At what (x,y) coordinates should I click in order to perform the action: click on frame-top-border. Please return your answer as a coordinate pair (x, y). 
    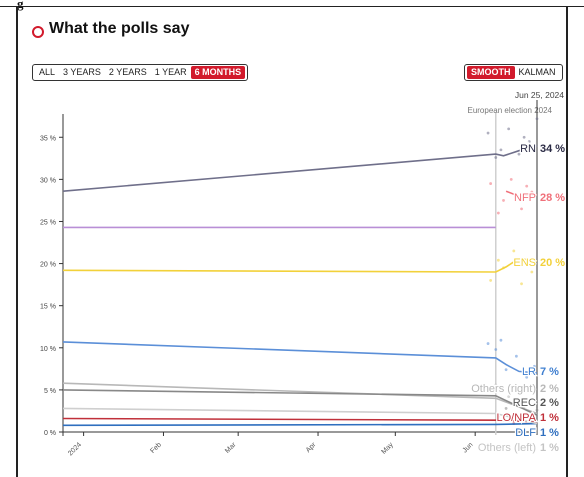
    Looking at the image, I should click on (292, 3).